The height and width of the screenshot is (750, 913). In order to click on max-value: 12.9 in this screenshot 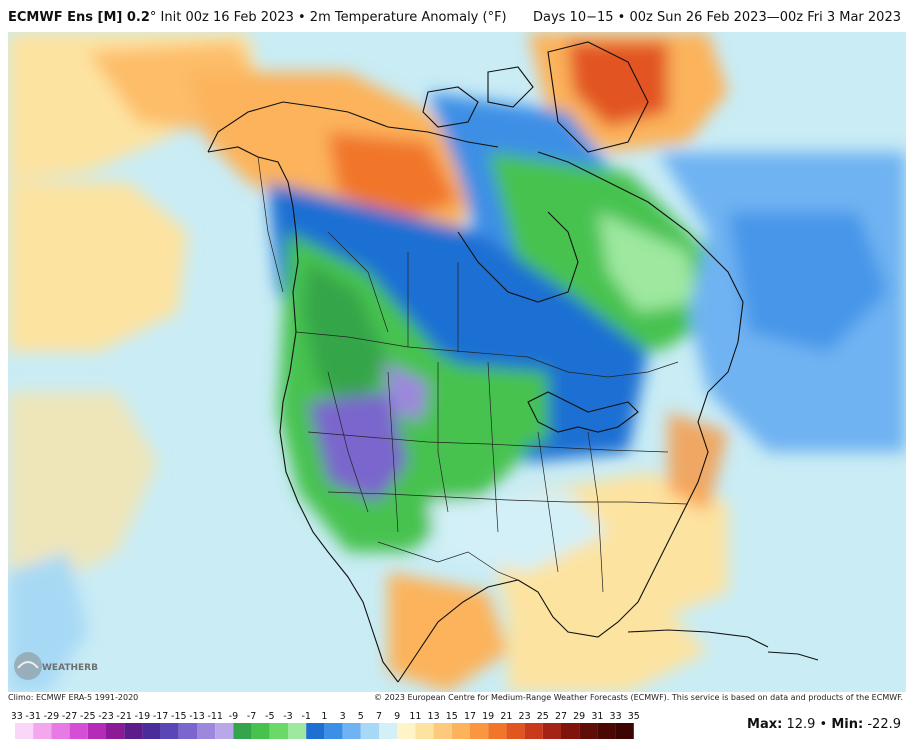, I will do `click(801, 724)`.